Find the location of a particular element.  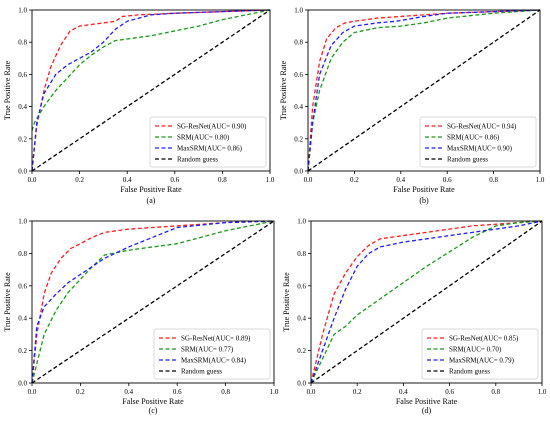

legend-entry: SRM(AUC= 0.77) is located at coordinates (207, 350).